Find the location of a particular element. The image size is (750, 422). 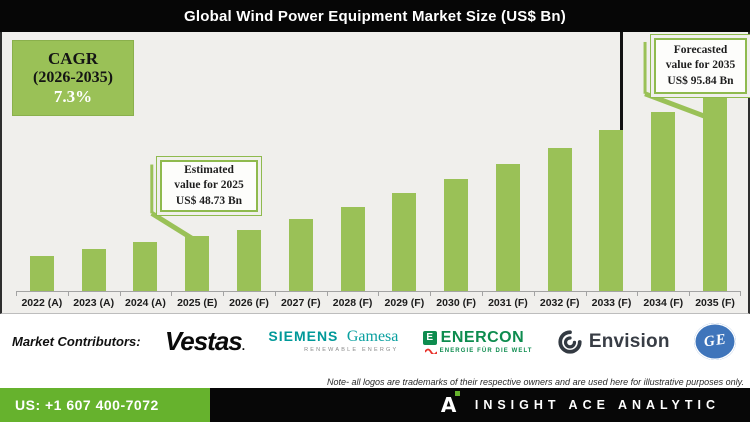

callout-line: value for 2035 is located at coordinates (700, 65).